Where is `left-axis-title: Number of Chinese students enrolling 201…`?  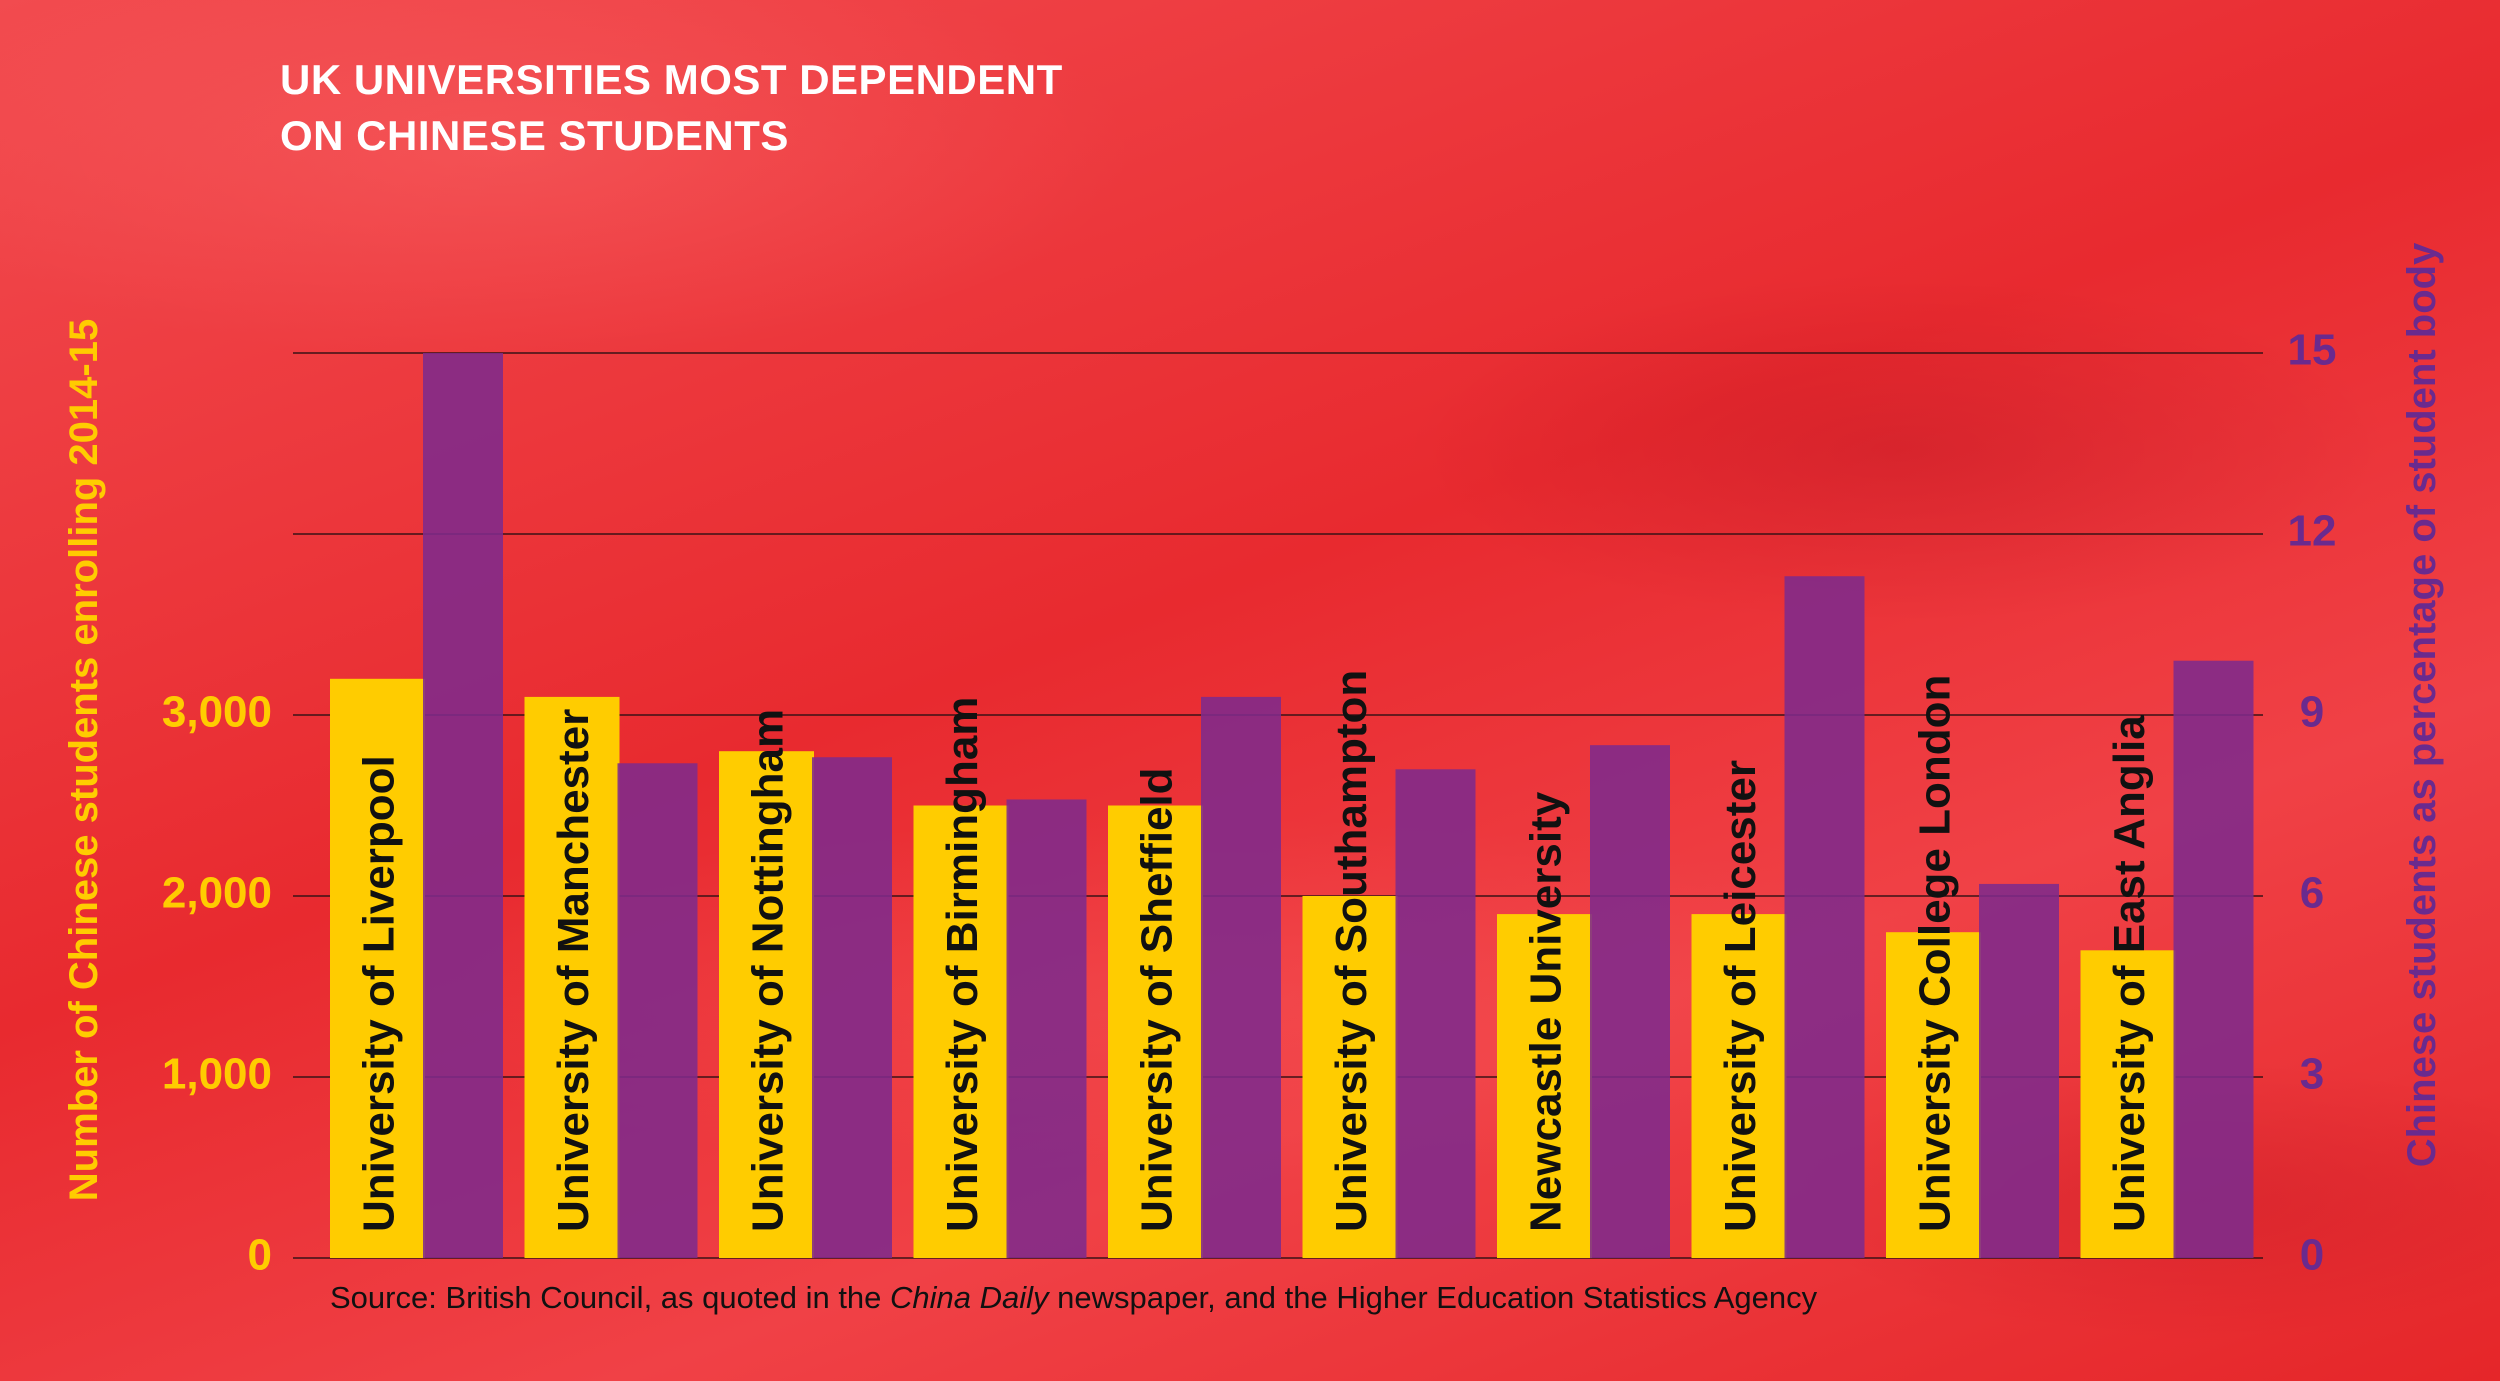 left-axis-title: Number of Chinese students enrolling 201… is located at coordinates (84, 760).